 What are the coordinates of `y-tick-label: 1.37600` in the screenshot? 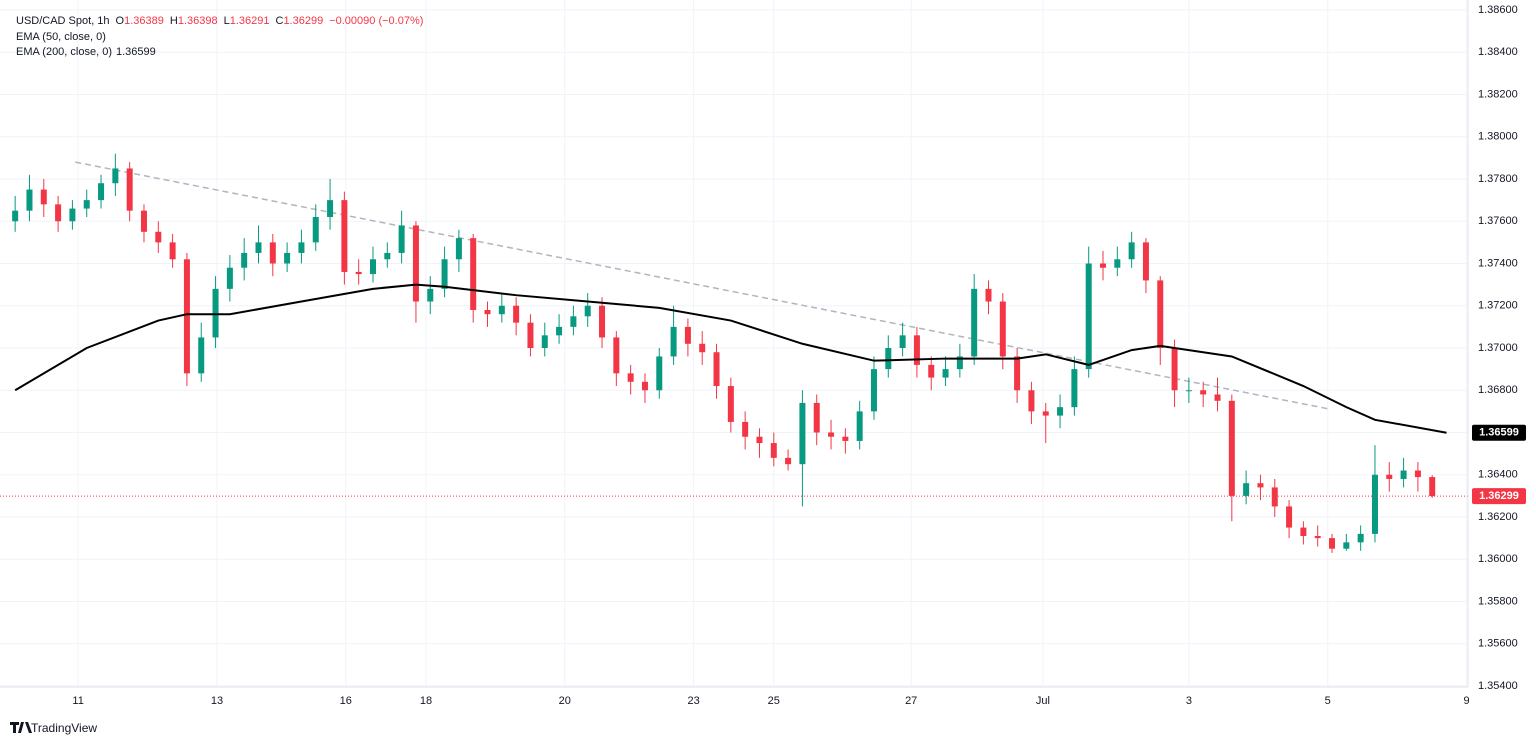 It's located at (1498, 221).